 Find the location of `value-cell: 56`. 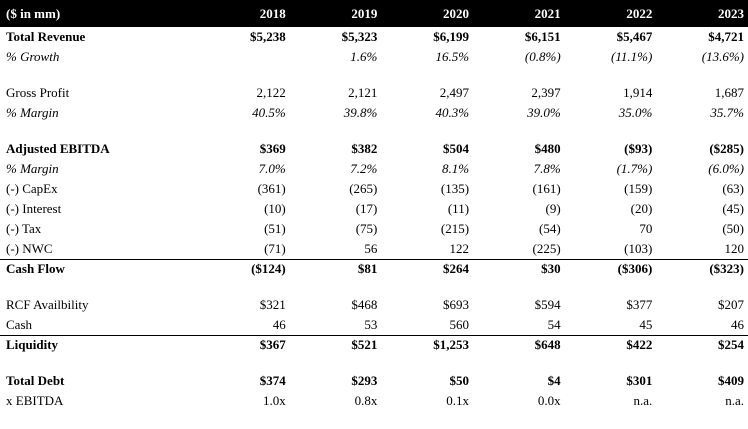

value-cell: 56 is located at coordinates (371, 248).